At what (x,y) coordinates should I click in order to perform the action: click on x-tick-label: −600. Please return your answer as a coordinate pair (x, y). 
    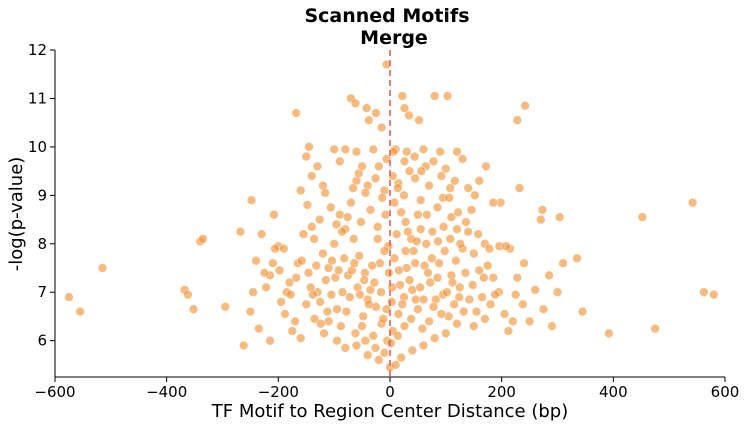
    Looking at the image, I should click on (54, 392).